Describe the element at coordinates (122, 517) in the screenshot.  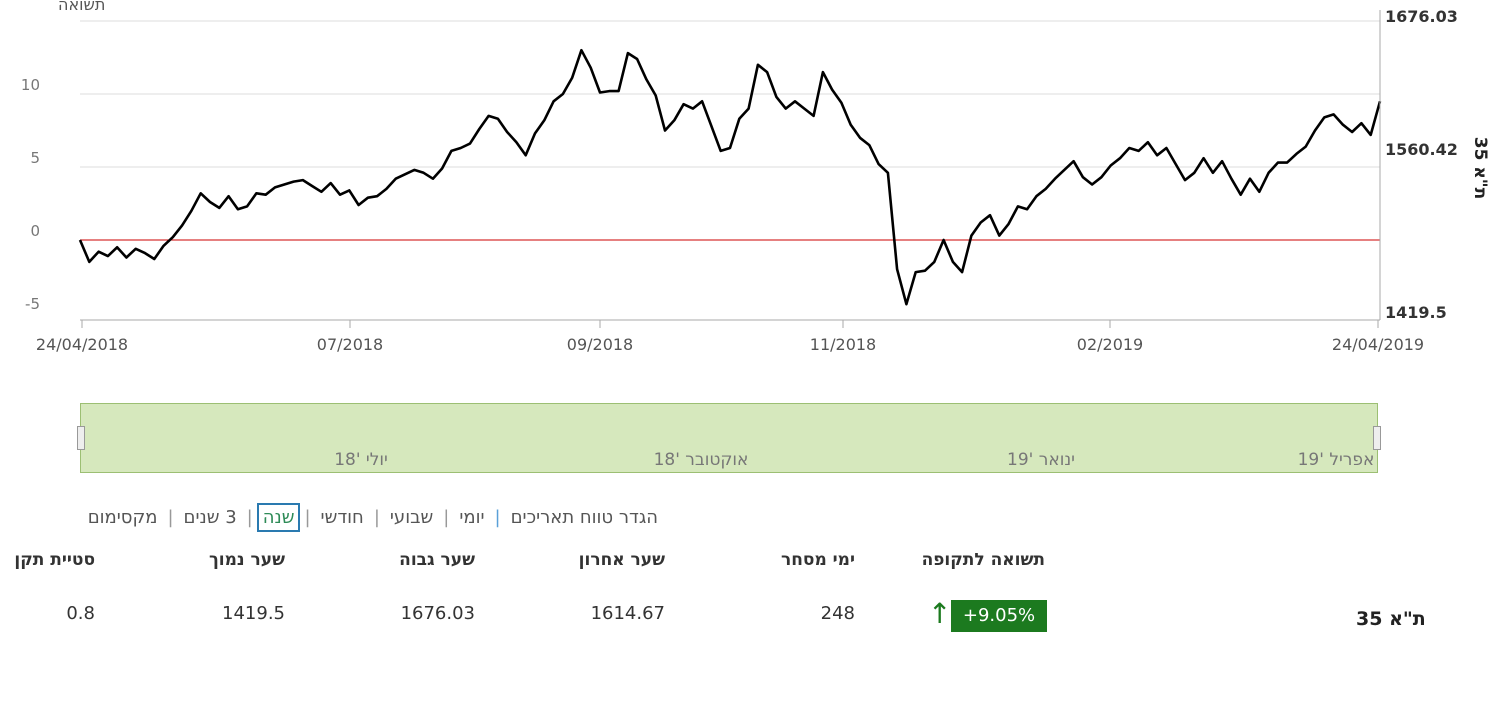
I see `period-max: מקסימום` at that location.